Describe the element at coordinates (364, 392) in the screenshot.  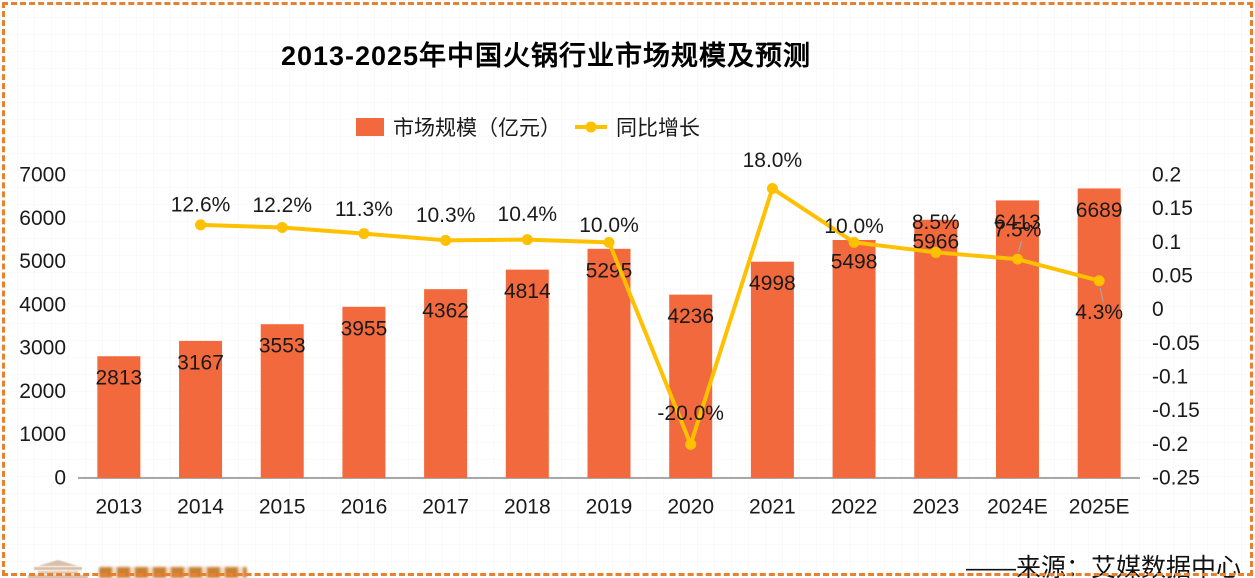
I see `bar-2016` at that location.